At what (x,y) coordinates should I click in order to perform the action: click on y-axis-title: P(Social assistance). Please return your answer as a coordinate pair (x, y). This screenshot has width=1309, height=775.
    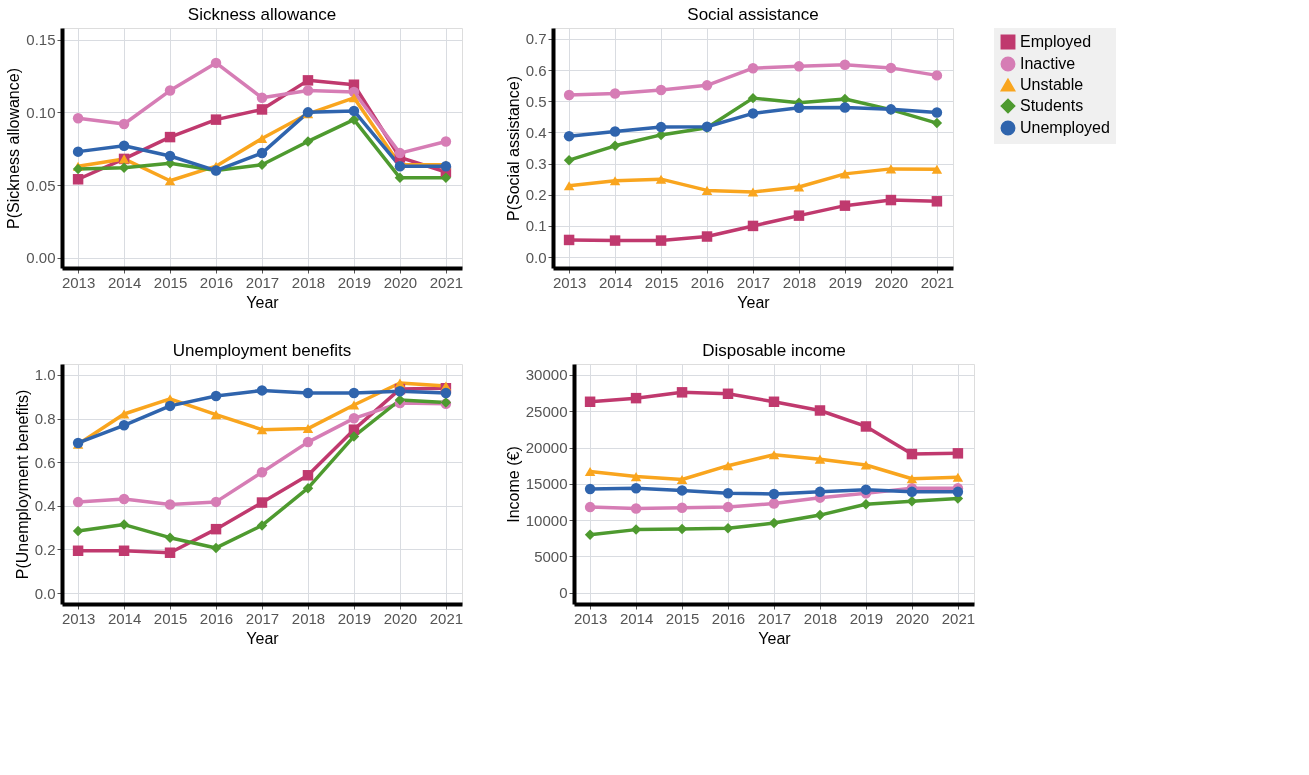
    Looking at the image, I should click on (513, 148).